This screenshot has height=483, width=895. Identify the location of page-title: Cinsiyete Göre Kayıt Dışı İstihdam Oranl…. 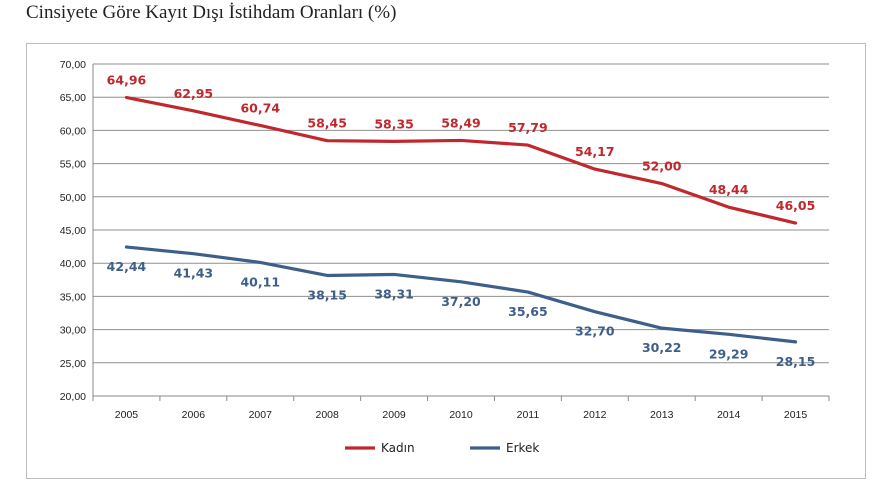
(211, 12).